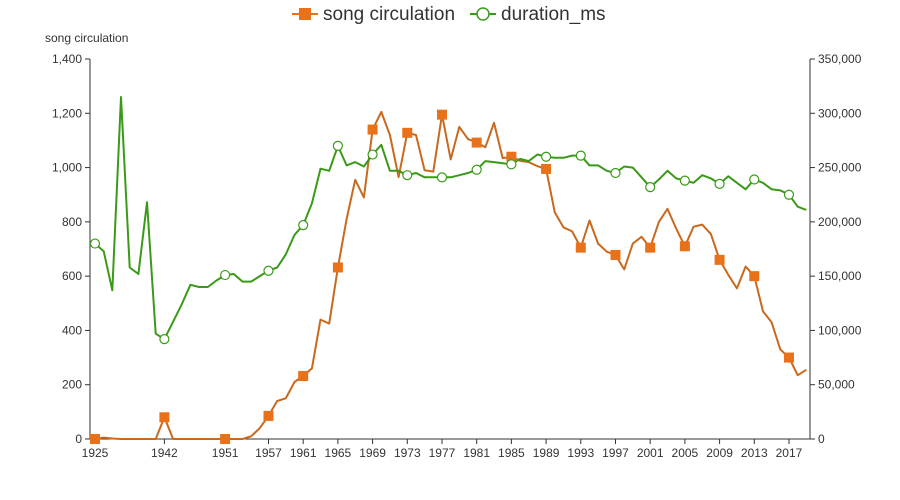 The image size is (900, 500). I want to click on x-tick-label: 1942, so click(164, 453).